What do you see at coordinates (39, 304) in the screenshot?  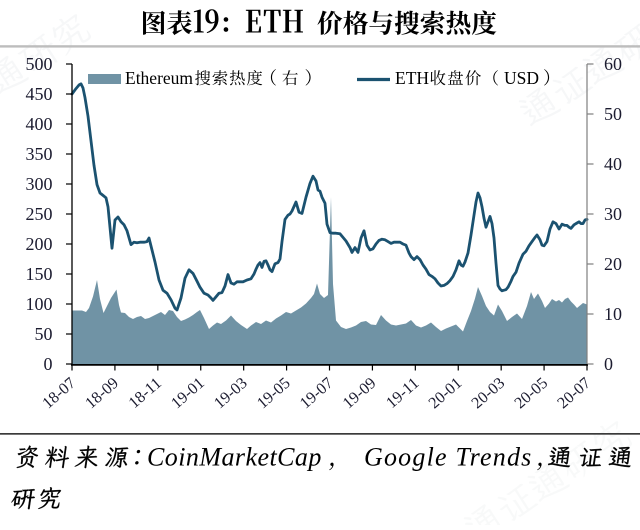 I see `svg-text: 100` at bounding box center [39, 304].